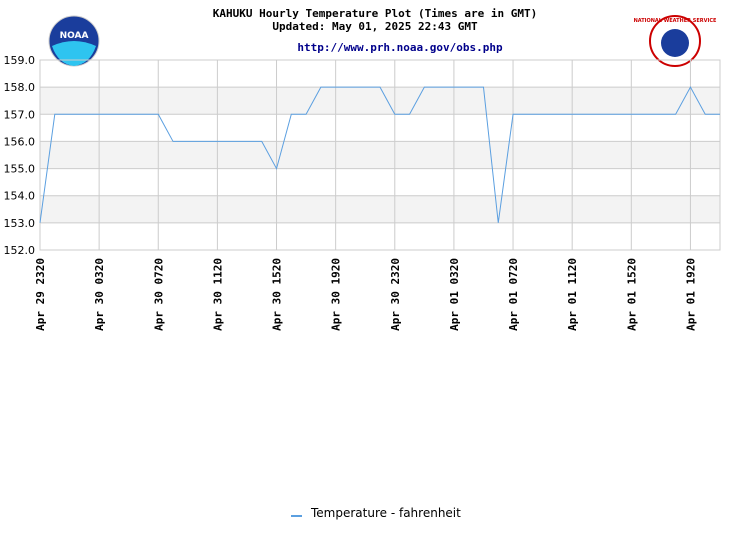 The image size is (750, 550). I want to click on x-tick-label: Apr 30 0320, so click(99, 294).